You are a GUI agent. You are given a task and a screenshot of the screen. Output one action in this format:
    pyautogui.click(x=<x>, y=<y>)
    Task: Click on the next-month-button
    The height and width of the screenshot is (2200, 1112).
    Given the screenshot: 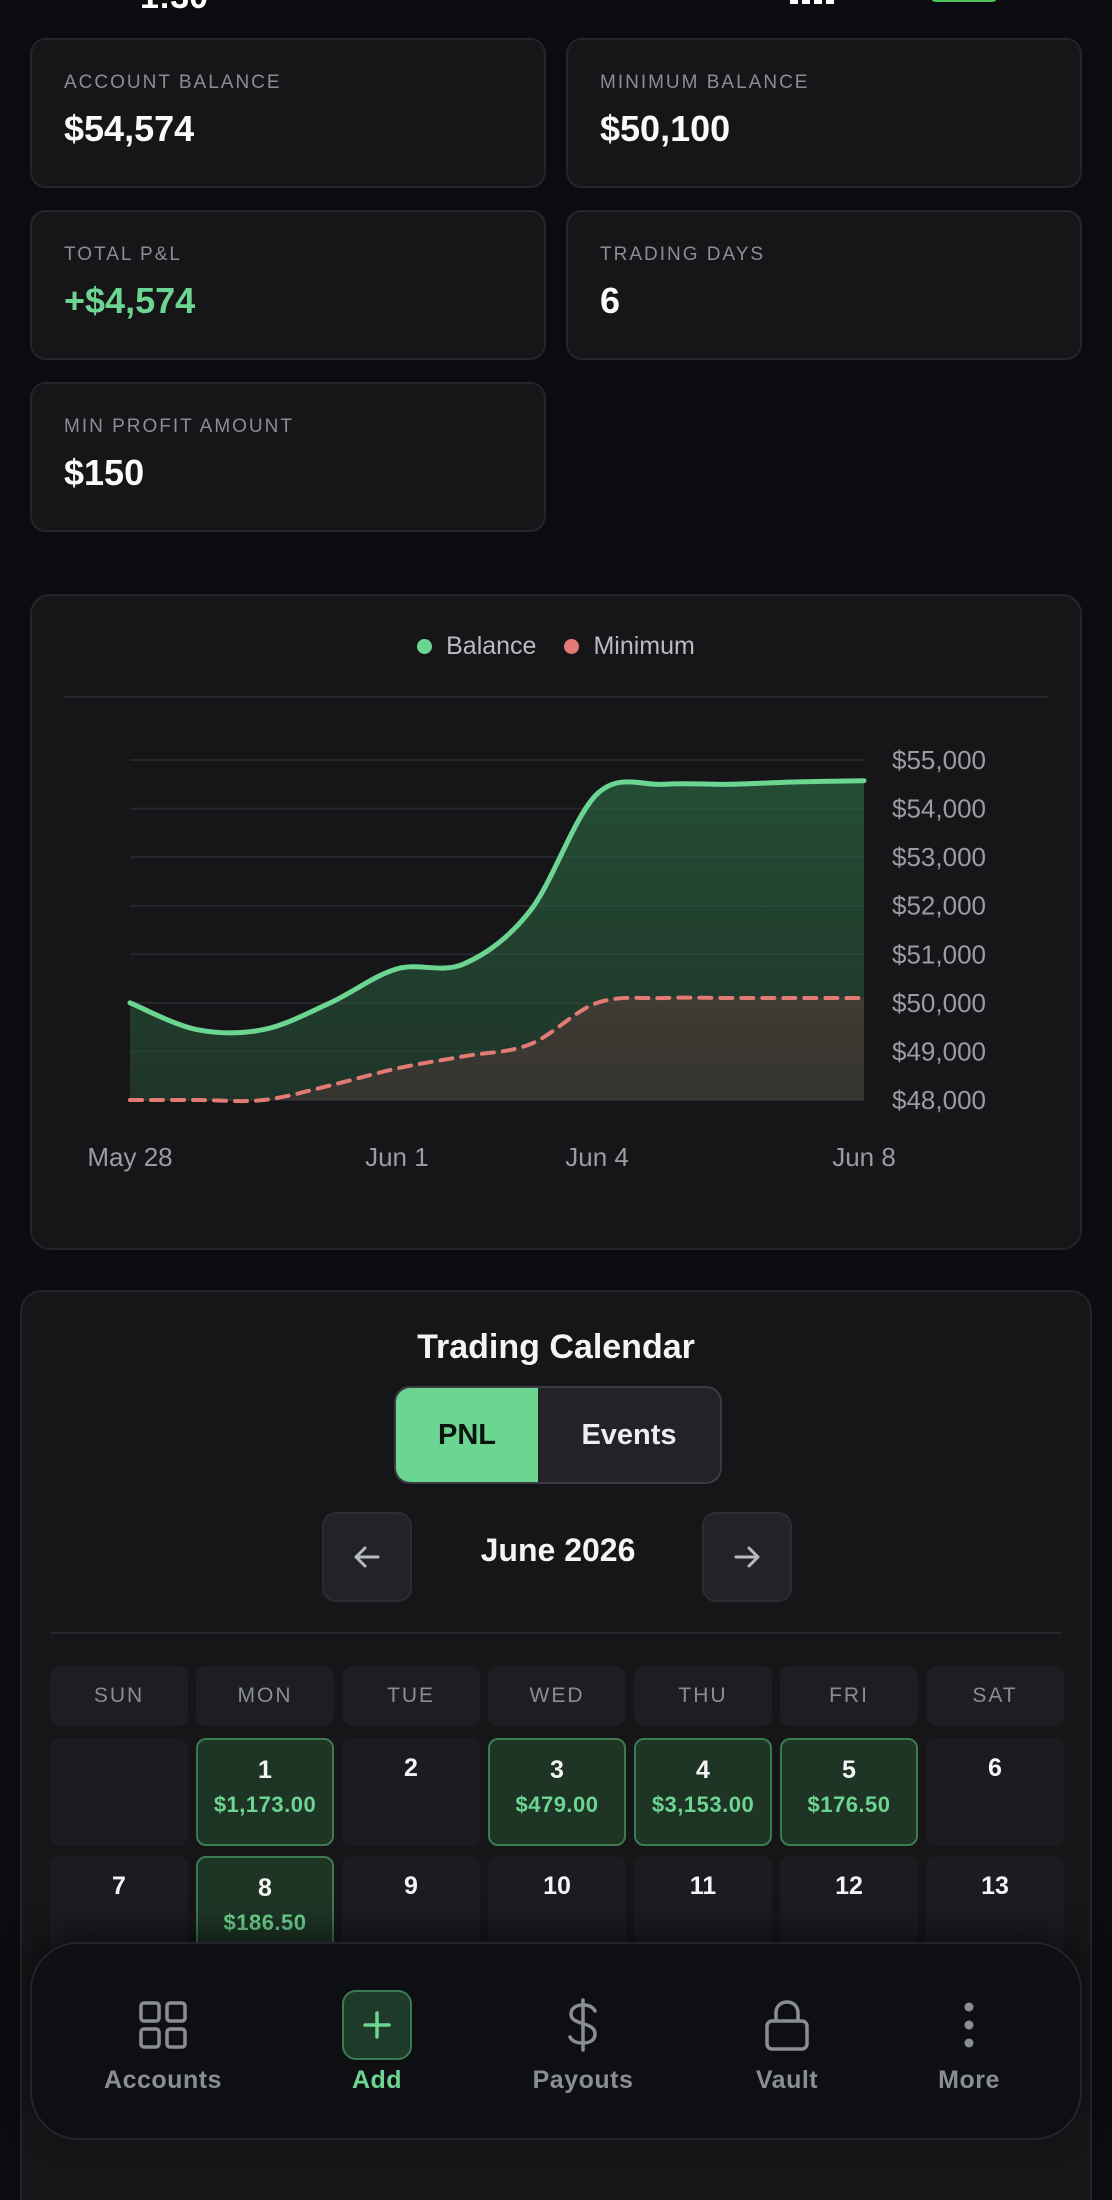 What is the action you would take?
    pyautogui.click(x=747, y=1557)
    